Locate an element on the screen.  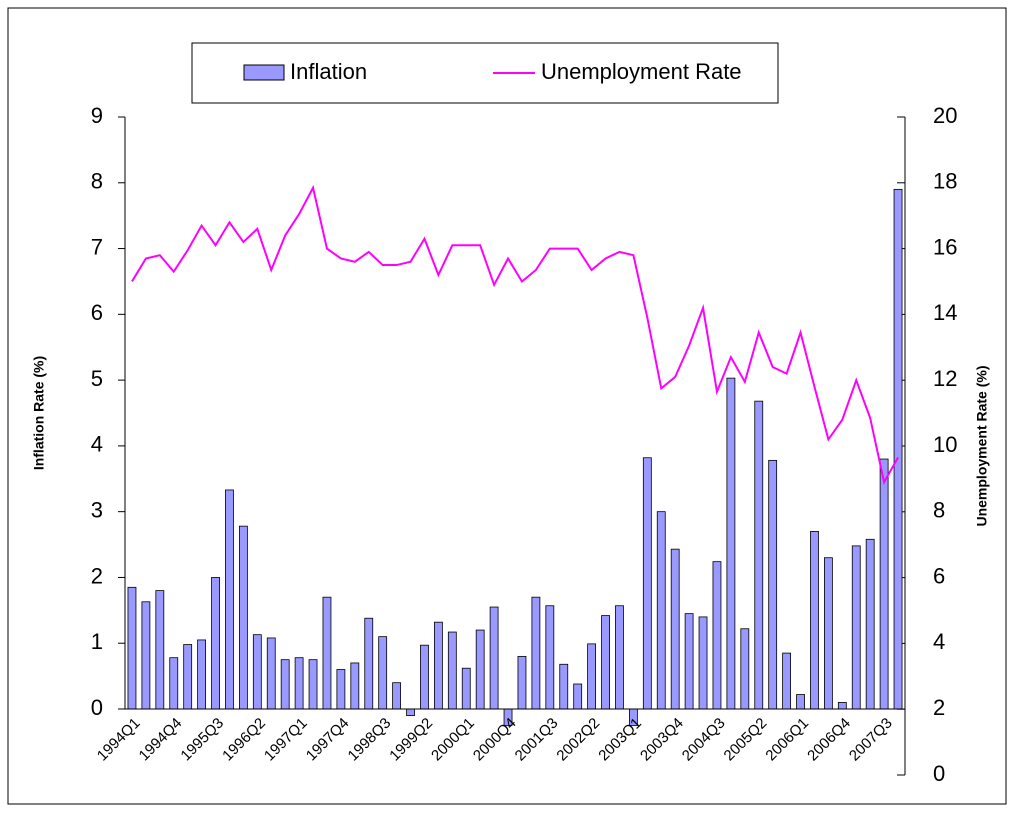
y-tick-label: 6 is located at coordinates (97, 312).